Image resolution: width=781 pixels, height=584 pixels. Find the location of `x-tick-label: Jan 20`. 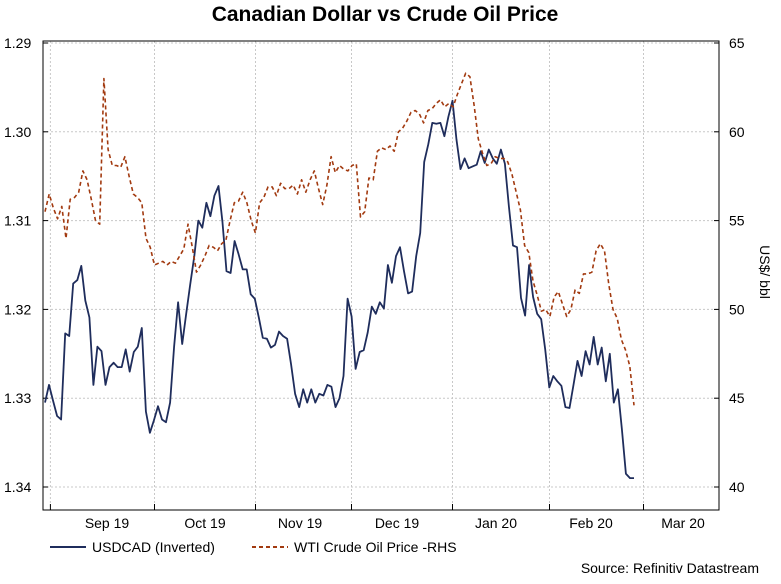

x-tick-label: Jan 20 is located at coordinates (496, 523).